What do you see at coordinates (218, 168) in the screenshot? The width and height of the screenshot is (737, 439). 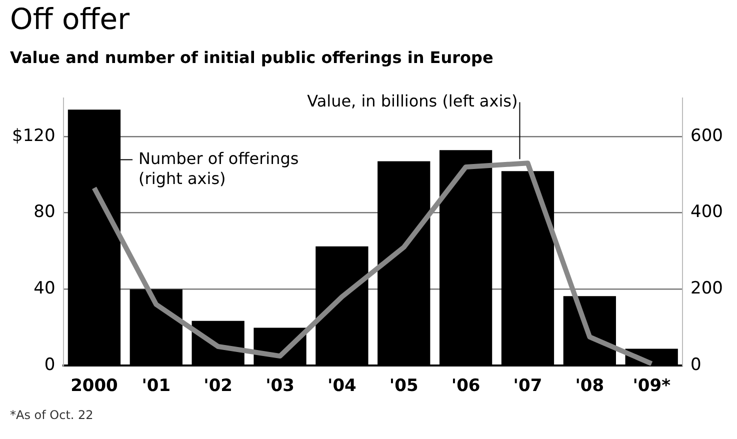 I see `annotation: Number of offerings (right axis)` at bounding box center [218, 168].